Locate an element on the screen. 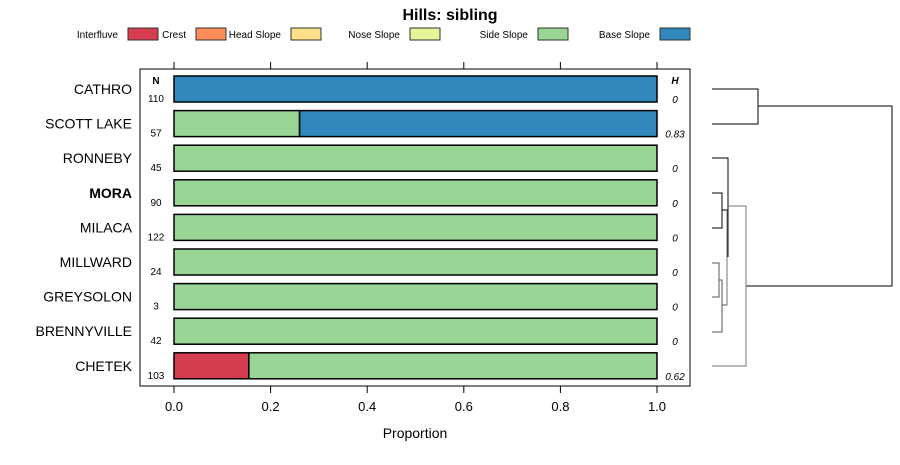 The image size is (900, 465). x-tick-label: 1.0 is located at coordinates (657, 406).